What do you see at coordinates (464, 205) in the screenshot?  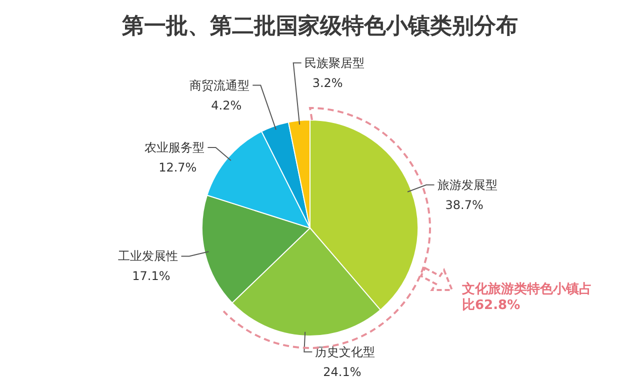 I see `data-label: 38.7%` at bounding box center [464, 205].